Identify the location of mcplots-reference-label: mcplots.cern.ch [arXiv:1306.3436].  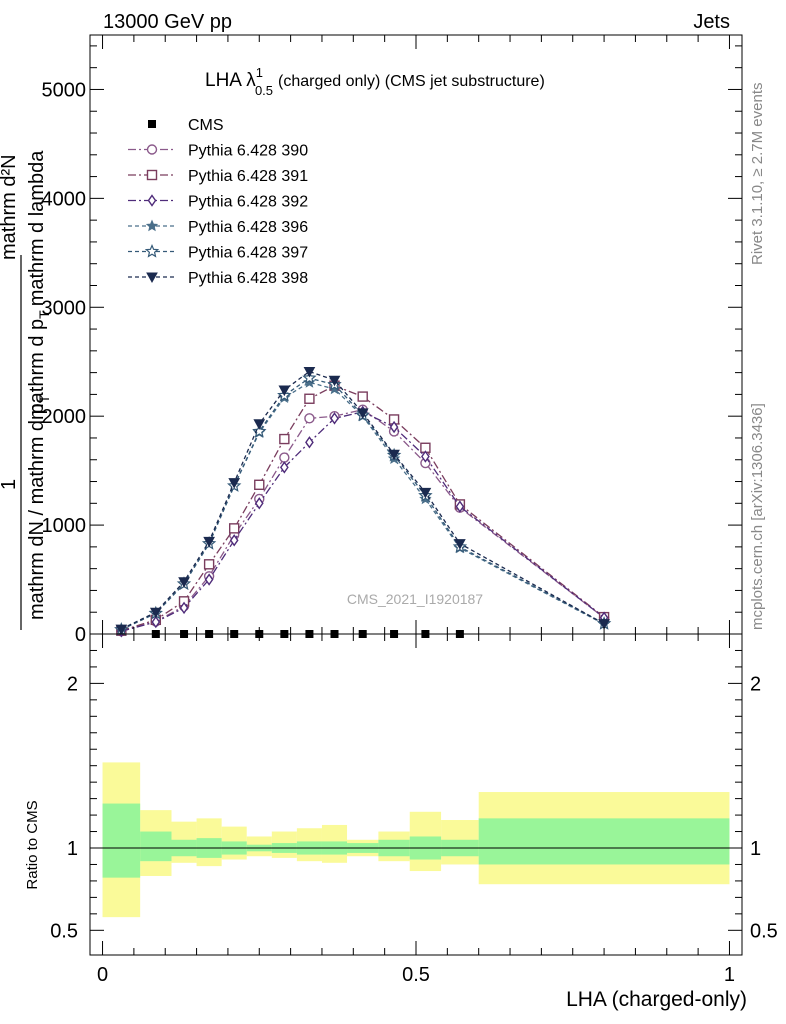
(757, 516).